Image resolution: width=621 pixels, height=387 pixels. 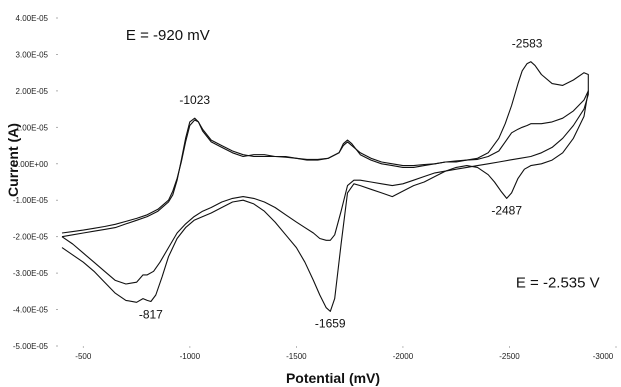 I want to click on peak-label: -817, so click(x=151, y=314).